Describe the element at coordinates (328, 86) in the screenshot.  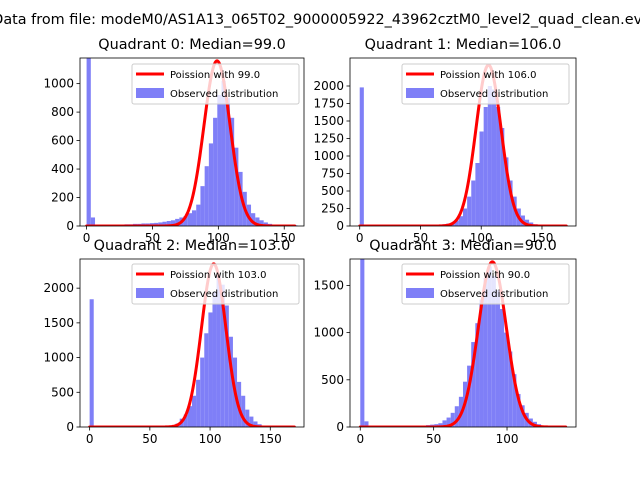
I see `y-tick-label: 2000` at that location.